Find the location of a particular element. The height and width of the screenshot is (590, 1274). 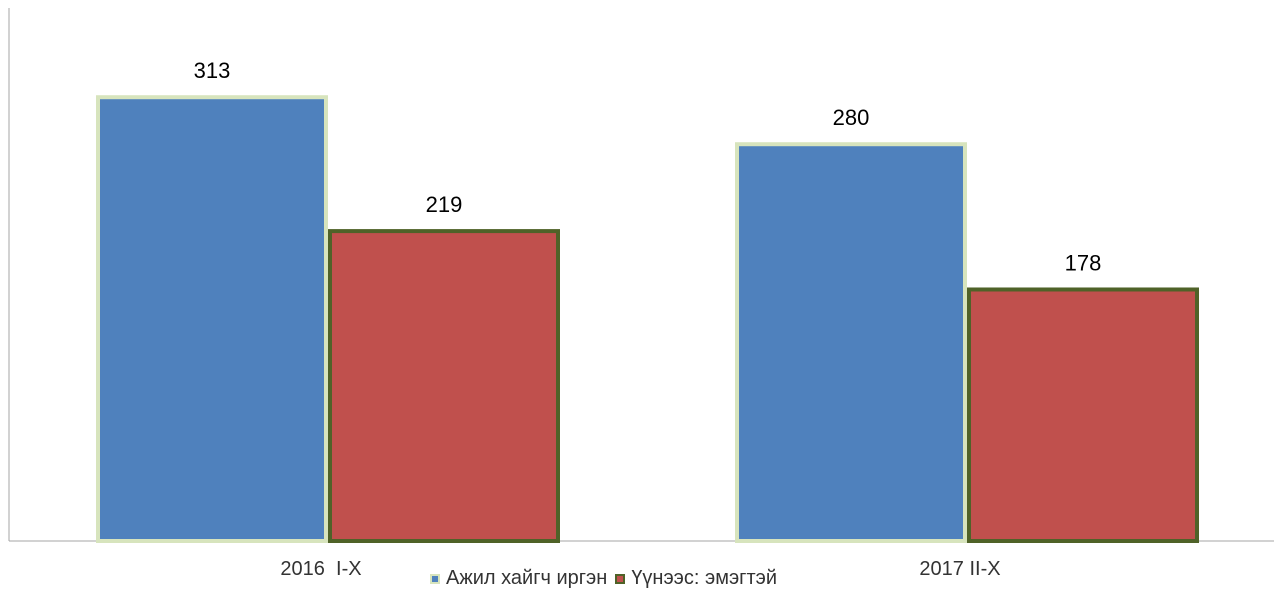

data-label-2-2: 178 is located at coordinates (1083, 262).